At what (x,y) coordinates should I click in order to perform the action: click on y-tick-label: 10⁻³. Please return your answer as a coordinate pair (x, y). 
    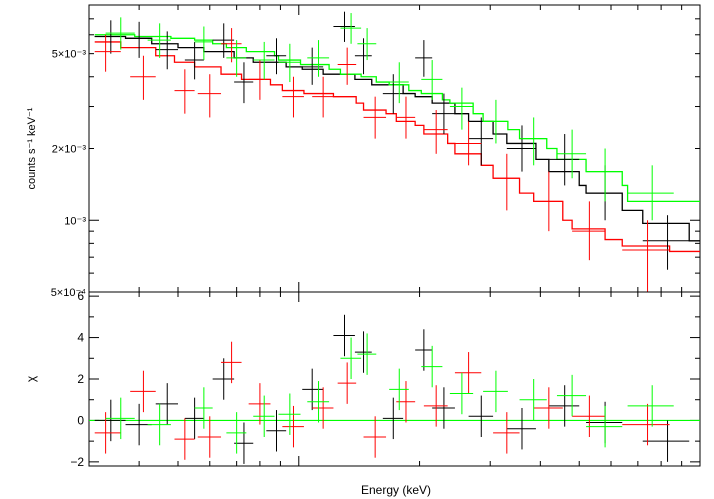
    Looking at the image, I should click on (75, 221).